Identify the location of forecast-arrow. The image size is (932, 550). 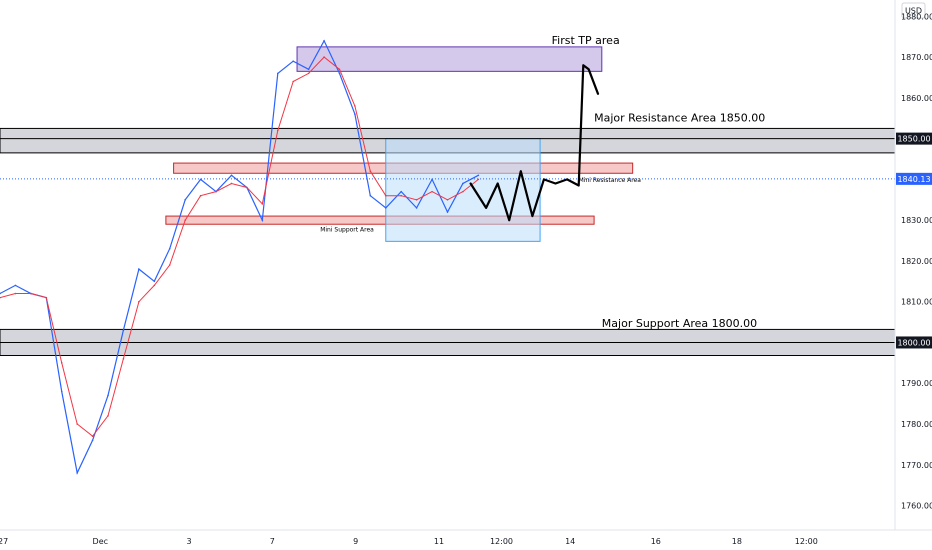
(534, 143).